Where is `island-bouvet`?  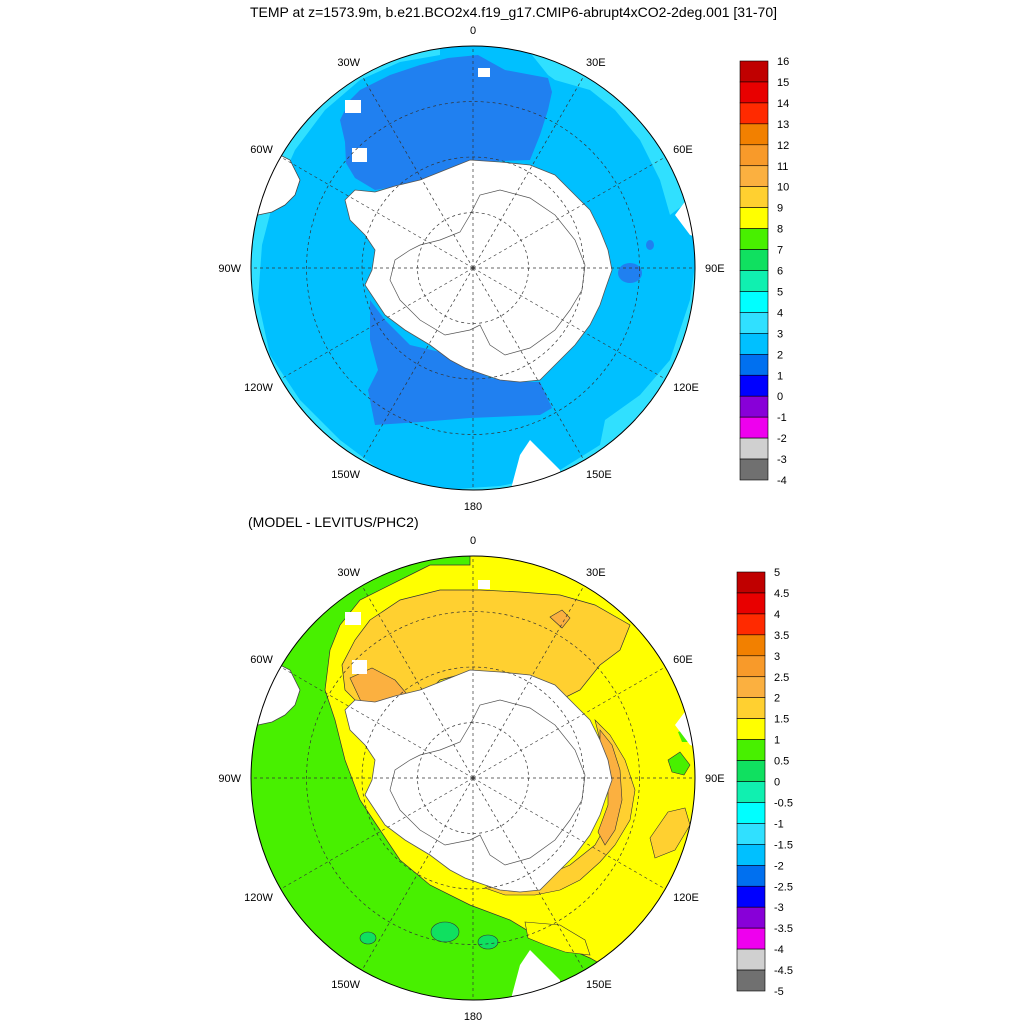 island-bouvet is located at coordinates (484, 584).